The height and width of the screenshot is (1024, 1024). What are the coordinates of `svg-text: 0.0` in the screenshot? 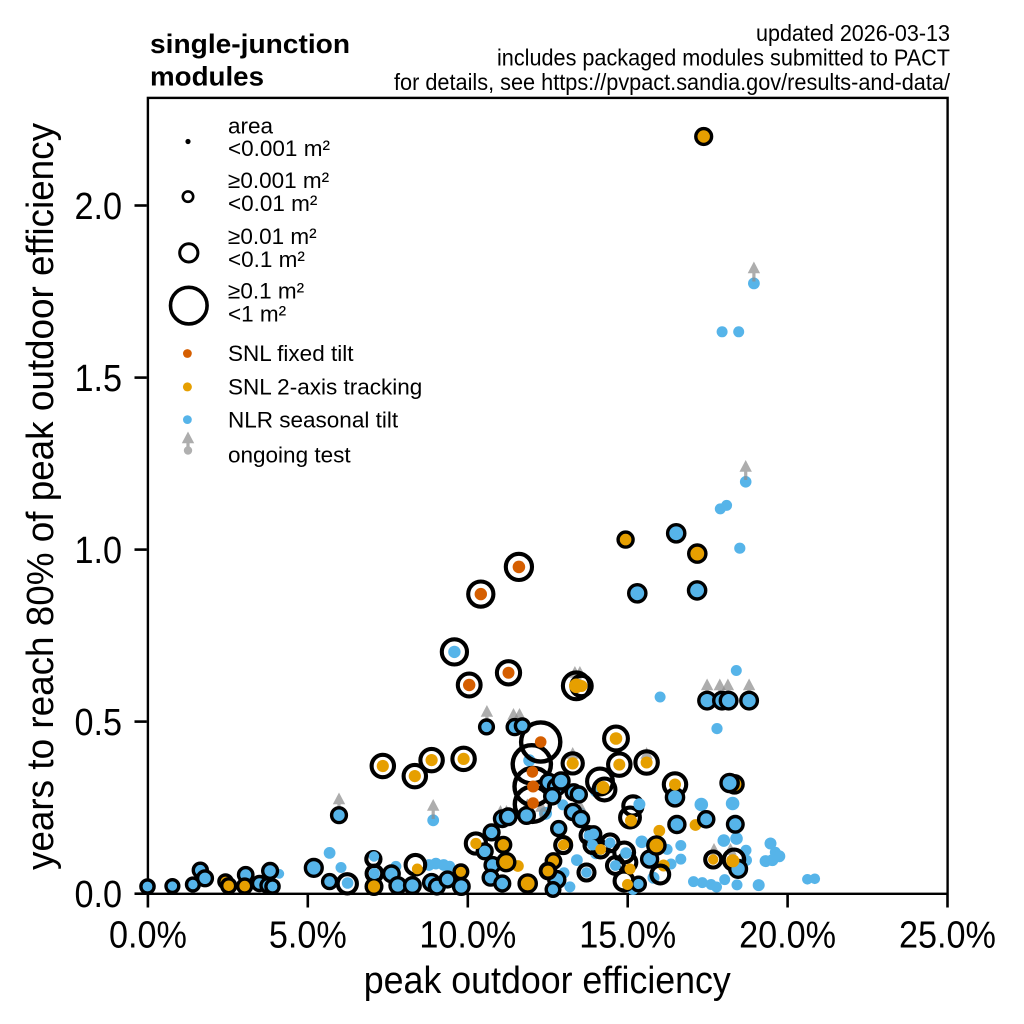 It's located at (98, 893).